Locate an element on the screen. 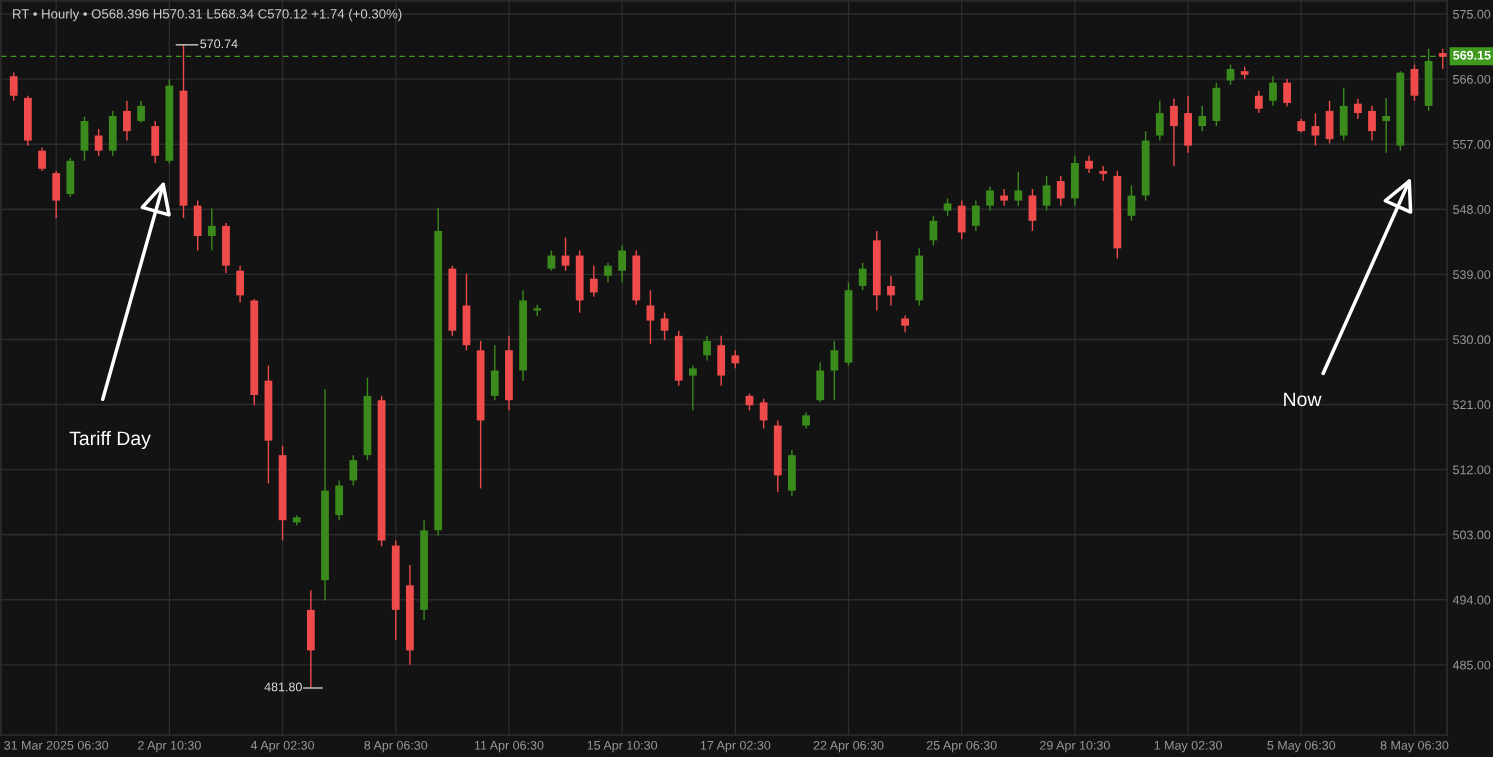 This screenshot has width=1493, height=757. x-tick-label: 8 Apr 06:30 is located at coordinates (396, 746).